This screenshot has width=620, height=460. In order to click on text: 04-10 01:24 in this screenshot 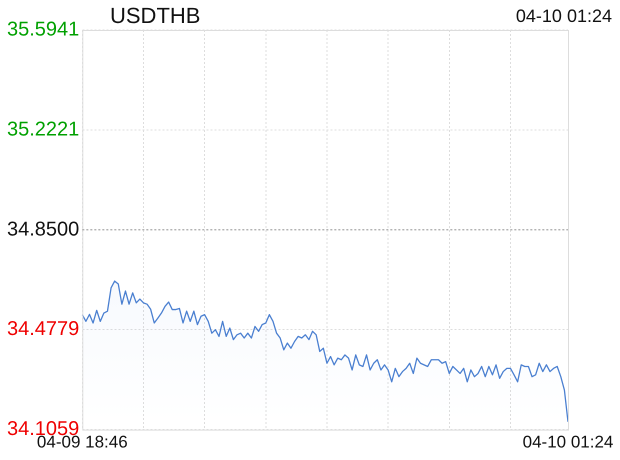, I will do `click(564, 16)`.